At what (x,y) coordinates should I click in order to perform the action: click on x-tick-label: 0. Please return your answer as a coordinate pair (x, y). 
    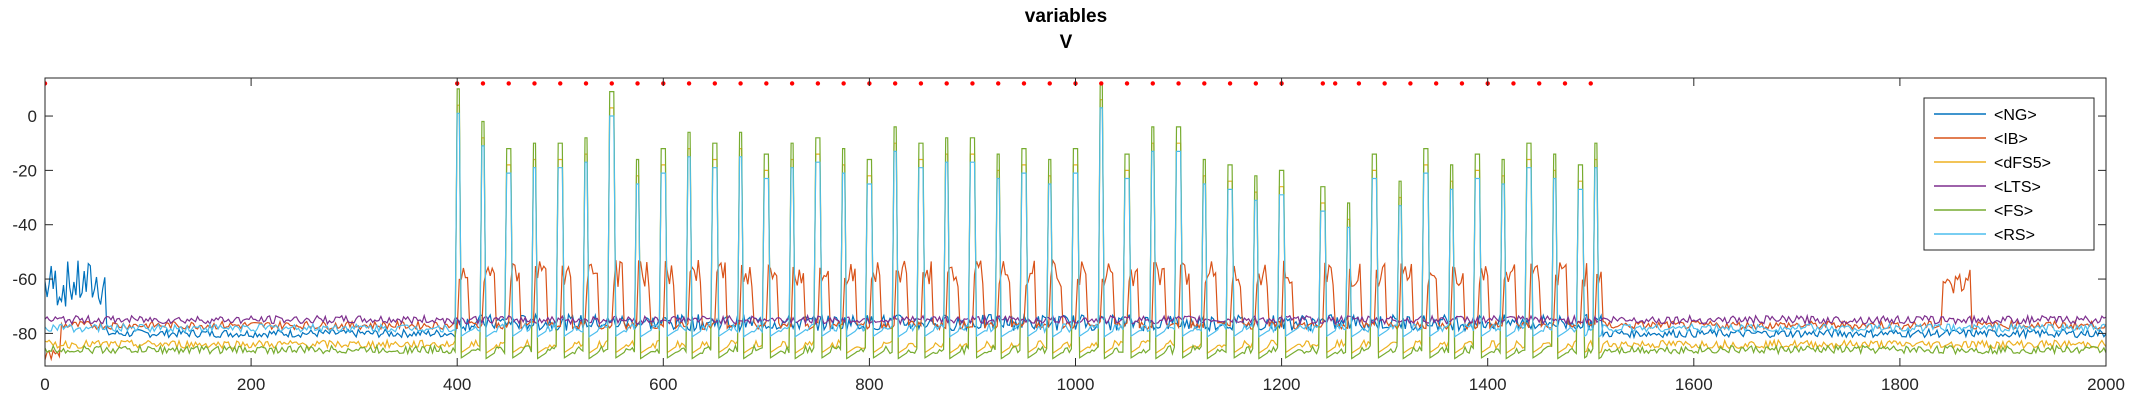
    Looking at the image, I should click on (44, 384).